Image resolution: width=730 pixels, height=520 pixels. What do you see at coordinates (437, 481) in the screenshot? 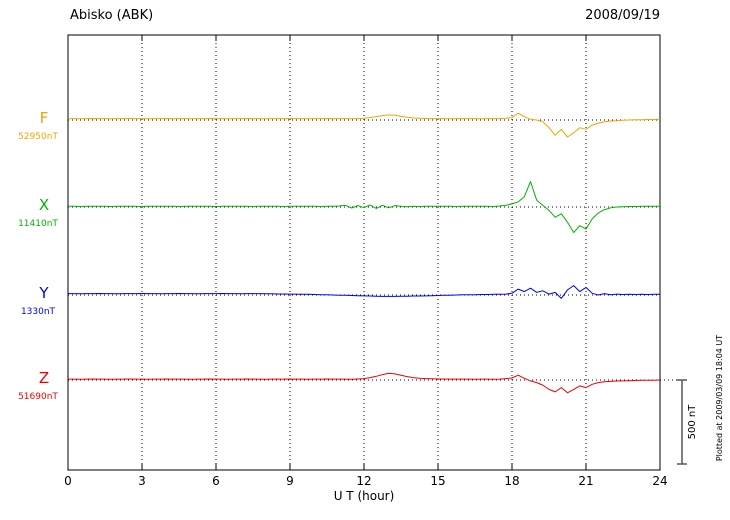
I see `x-tick-label: 15` at bounding box center [437, 481].